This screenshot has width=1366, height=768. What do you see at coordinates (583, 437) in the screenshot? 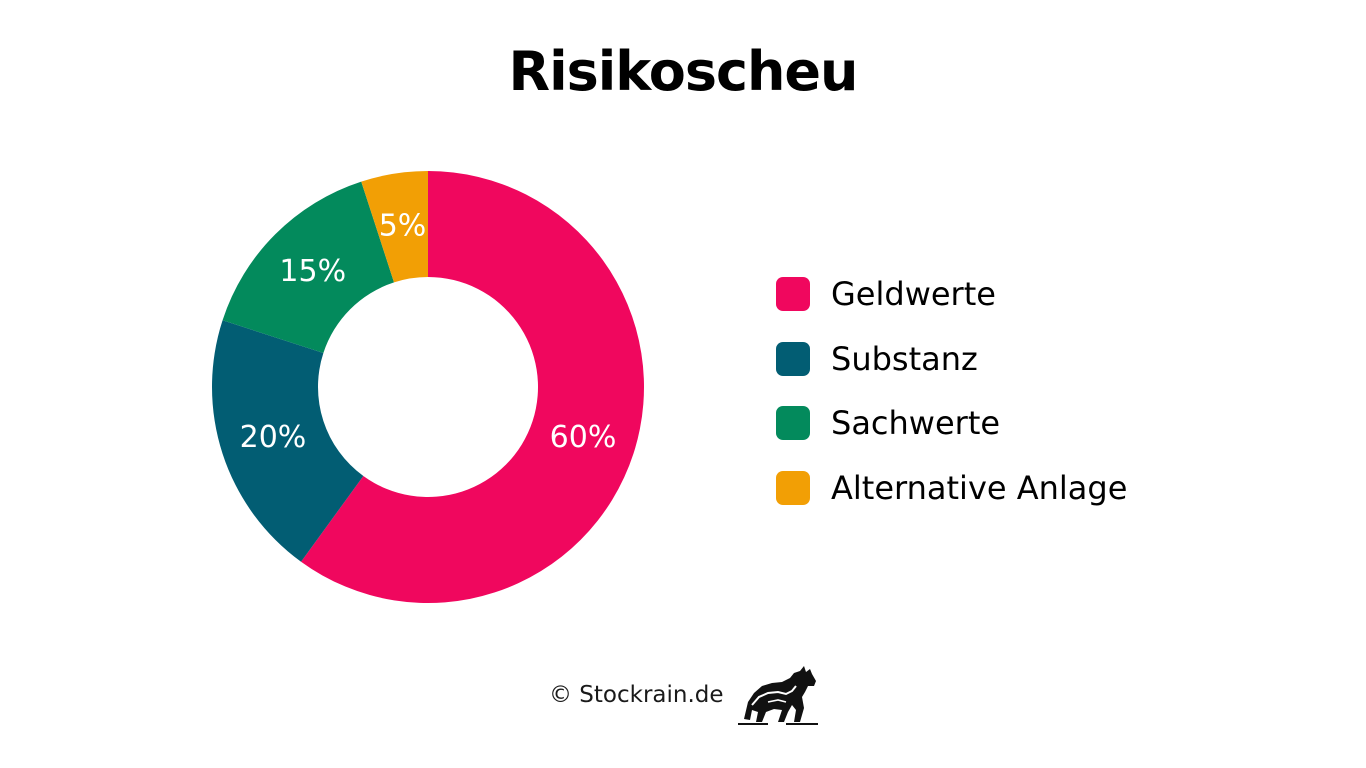
I see `slice-value-label: 60%` at bounding box center [583, 437].